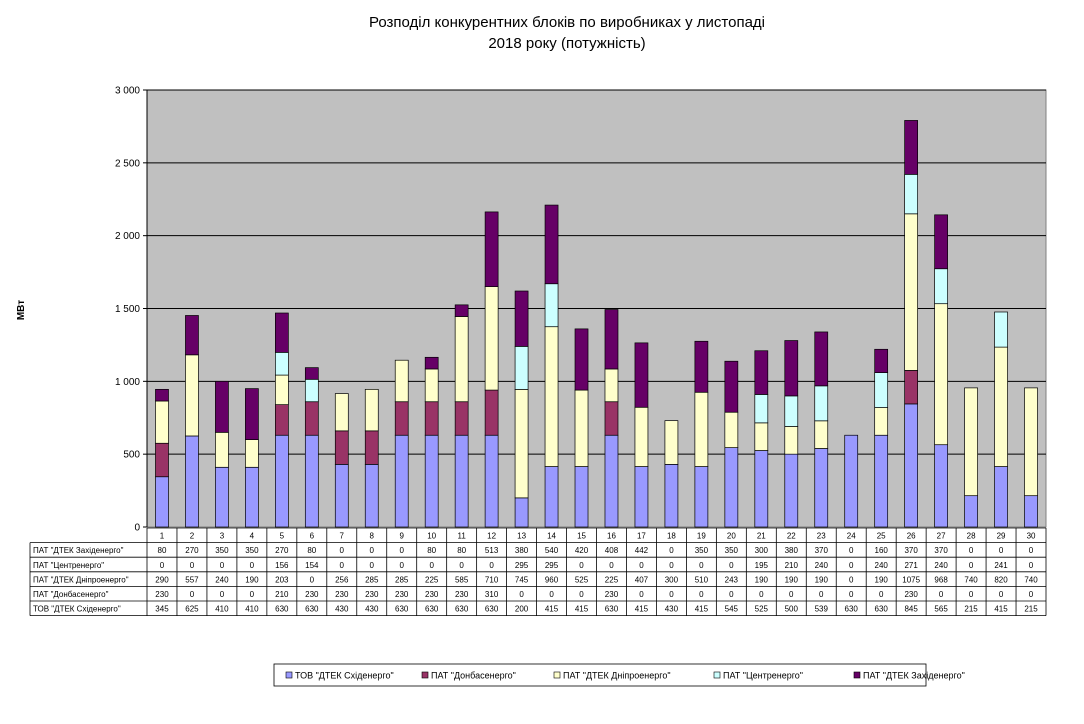  Describe the element at coordinates (851, 536) in the screenshot. I see `x-tick-label: 24` at that location.